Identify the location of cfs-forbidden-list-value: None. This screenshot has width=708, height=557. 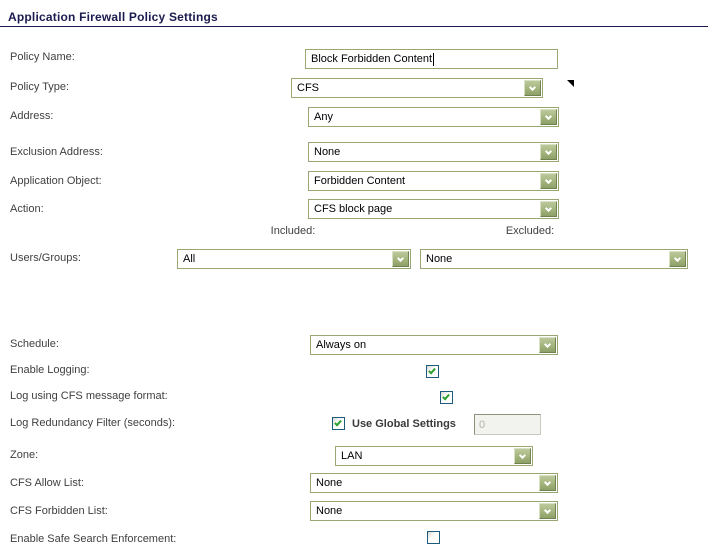
(329, 511).